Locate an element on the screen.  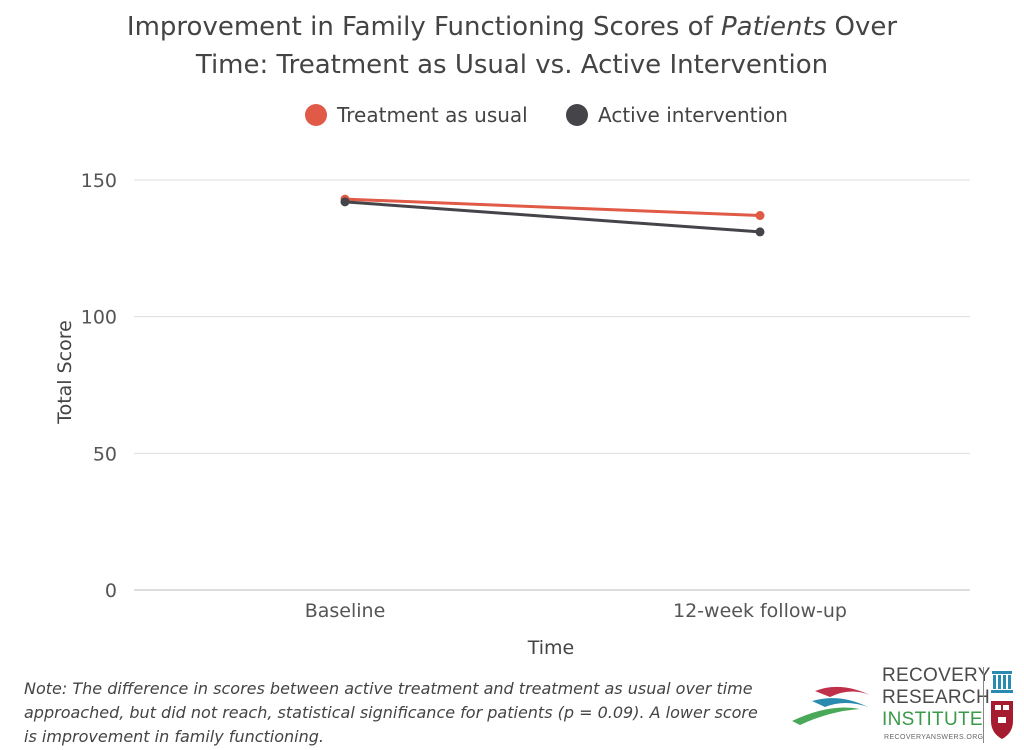
y-axis-label: Total Score is located at coordinates (65, 372).